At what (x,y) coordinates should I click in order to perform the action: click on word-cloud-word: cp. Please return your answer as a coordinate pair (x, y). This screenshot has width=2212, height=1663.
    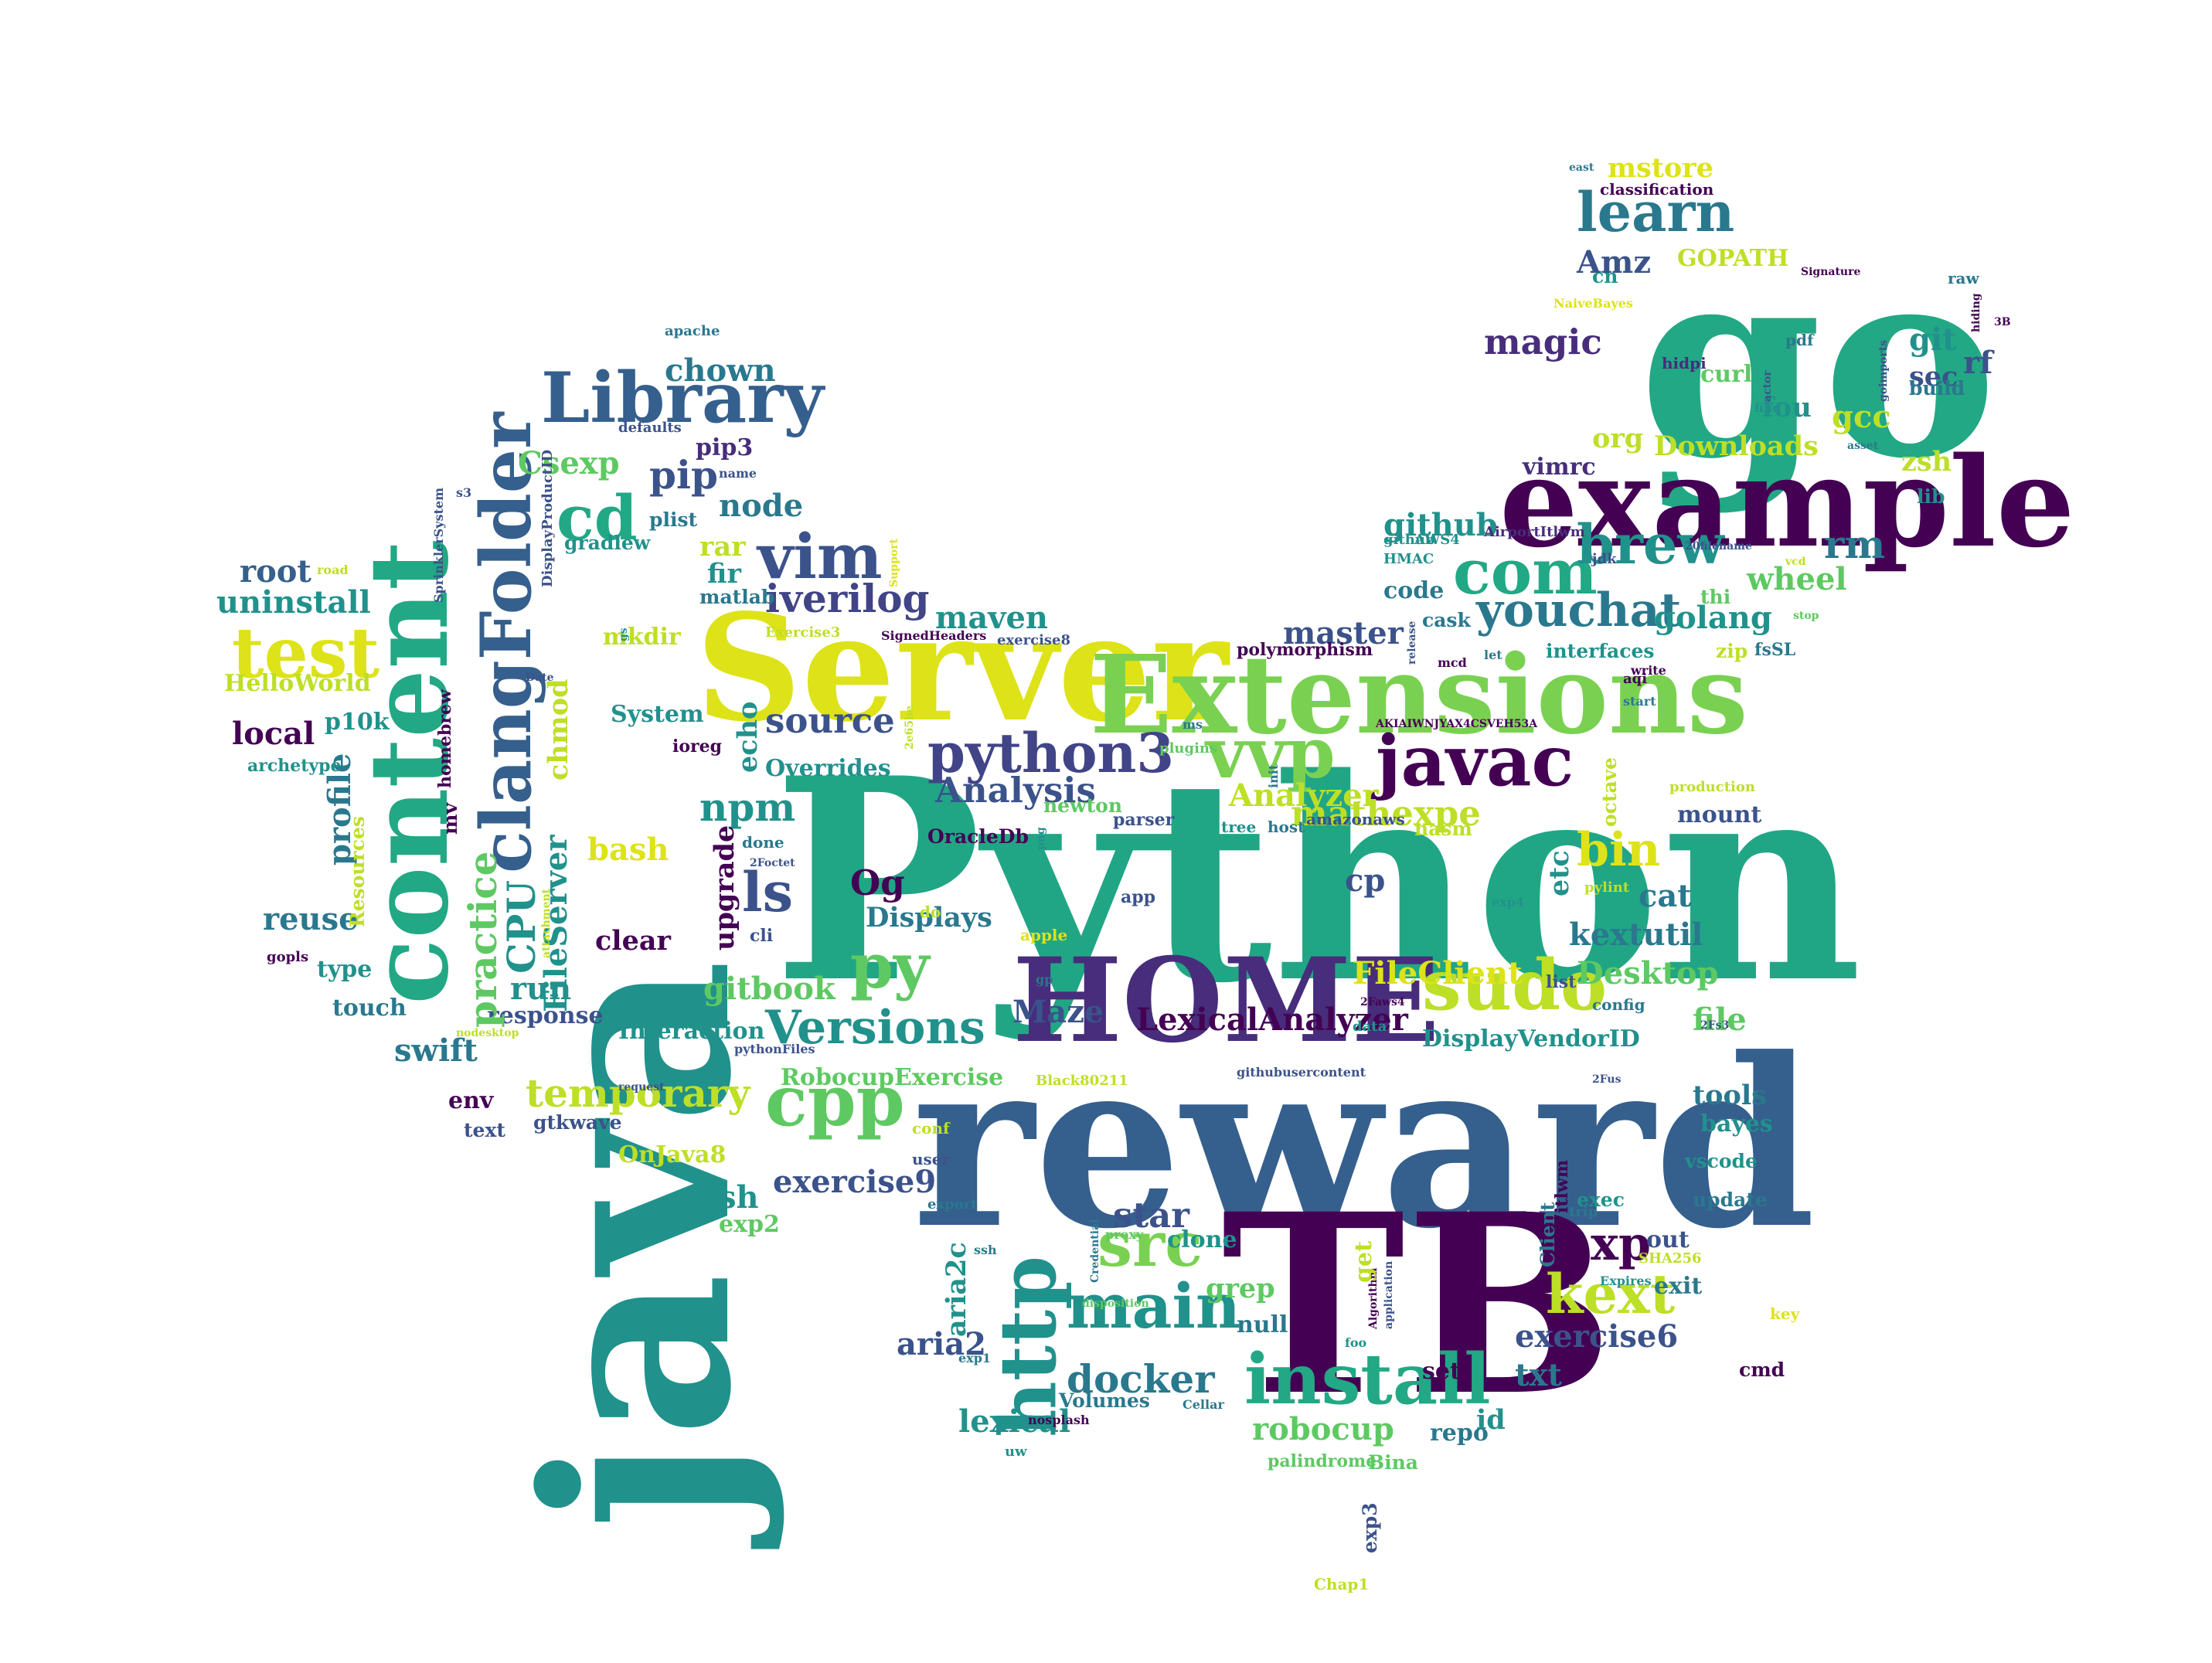
    Looking at the image, I should click on (1365, 880).